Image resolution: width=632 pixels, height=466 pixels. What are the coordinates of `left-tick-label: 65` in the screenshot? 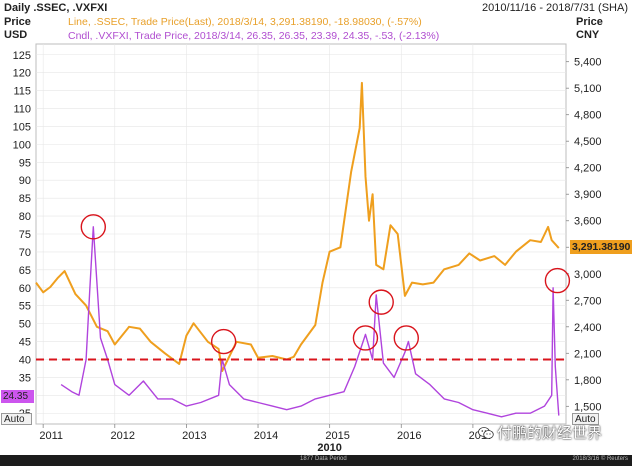 It's located at (25, 271).